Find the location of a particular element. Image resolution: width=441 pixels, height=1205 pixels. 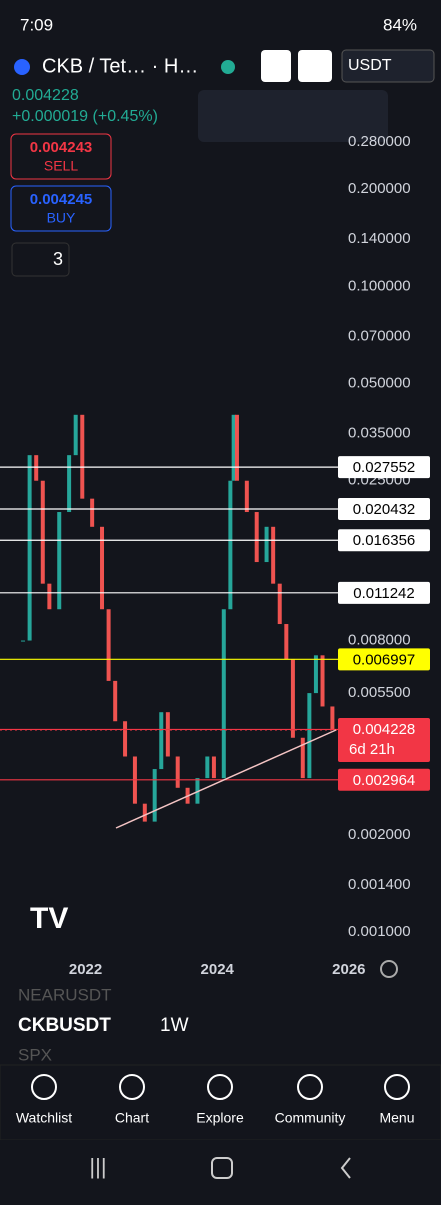

nav-label: Community is located at coordinates (310, 1118).